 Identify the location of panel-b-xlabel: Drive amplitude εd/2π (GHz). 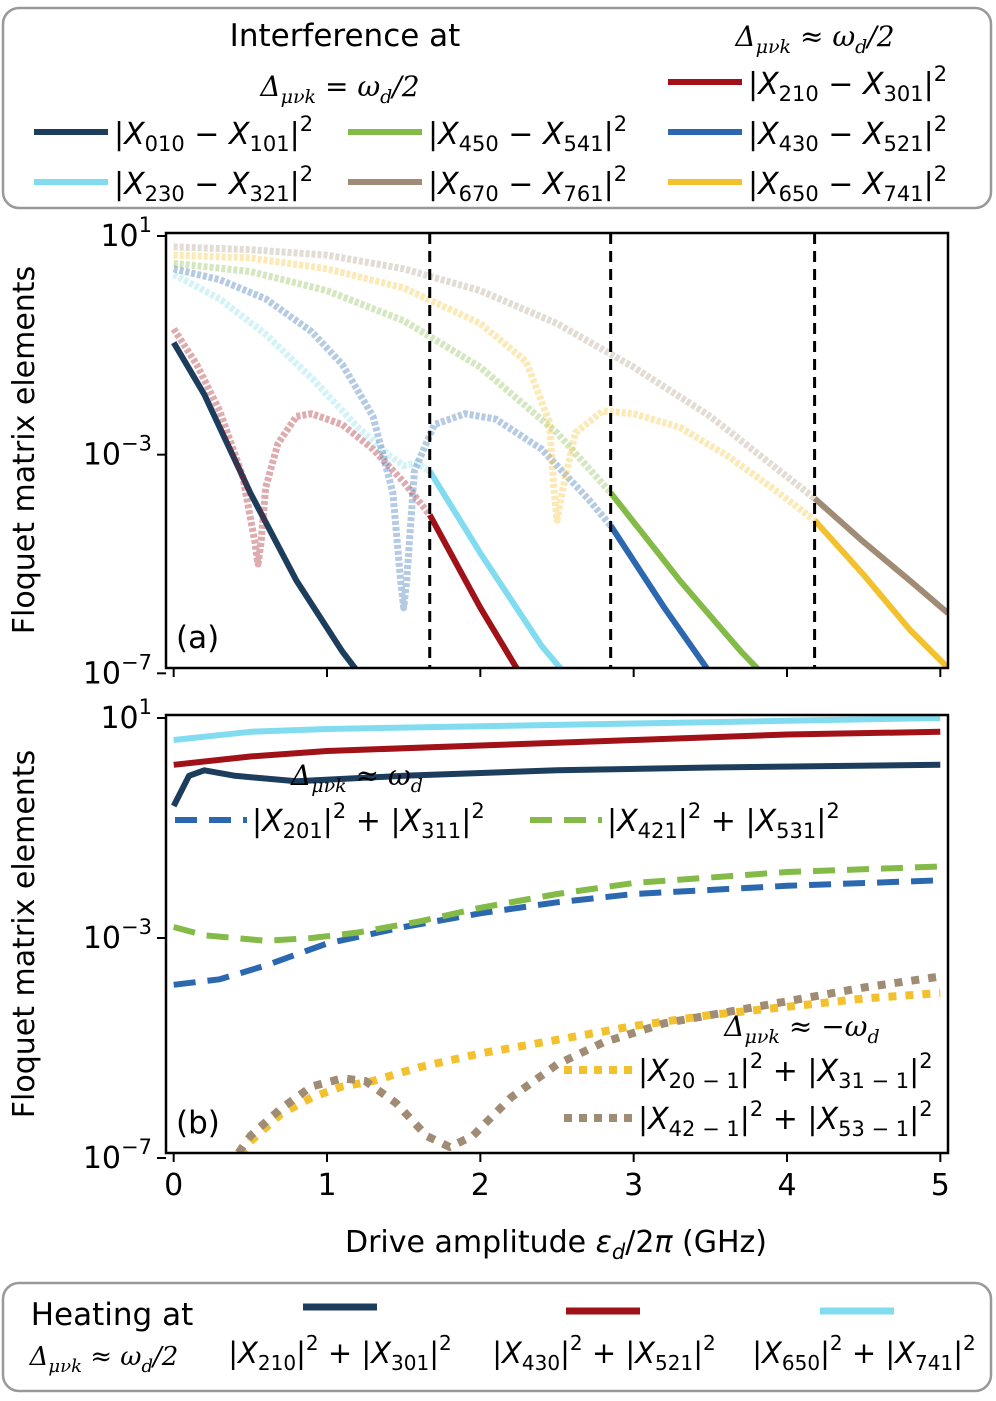
(556, 1244).